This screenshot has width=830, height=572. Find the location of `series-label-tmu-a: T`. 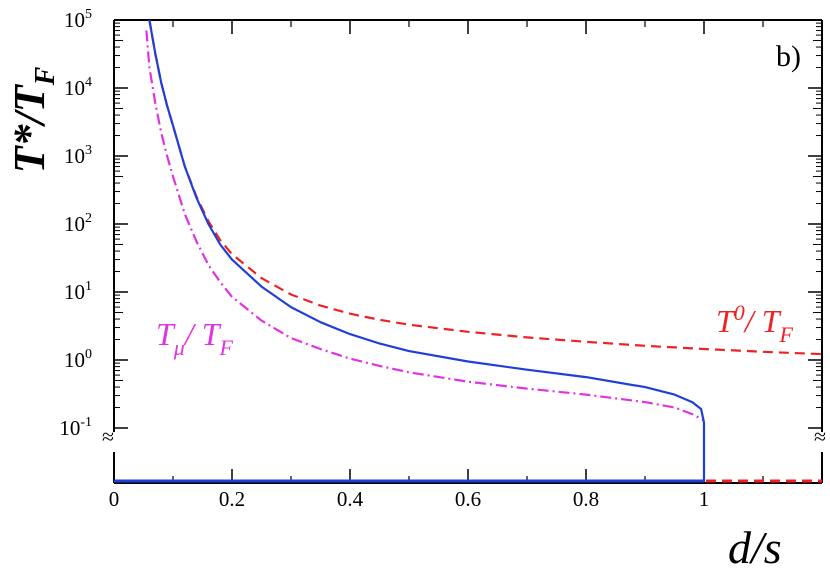

series-label-tmu-a: T is located at coordinates (166, 334).